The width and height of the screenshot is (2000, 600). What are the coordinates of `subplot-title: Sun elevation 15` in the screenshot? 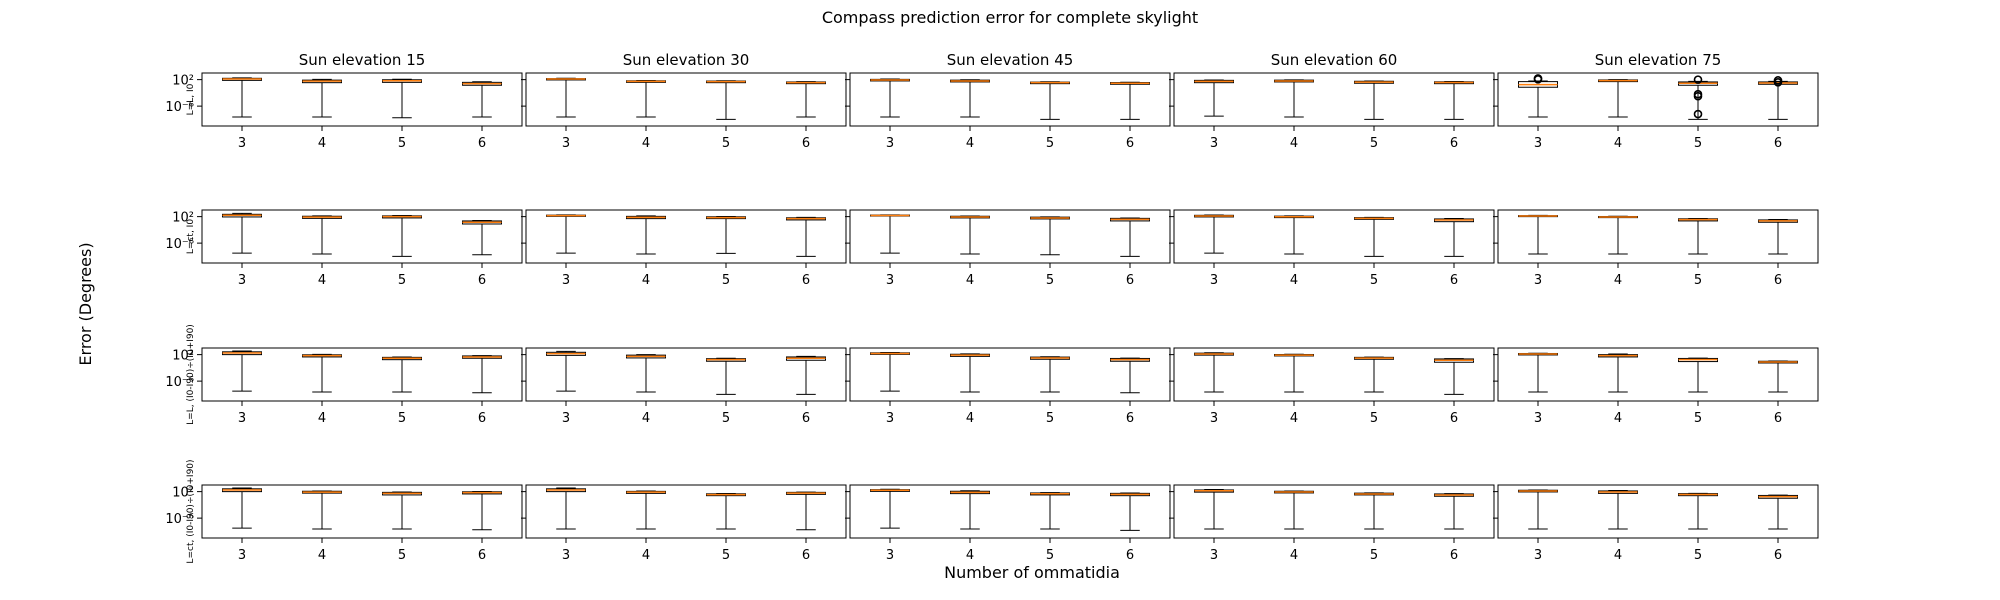 It's located at (362, 60).